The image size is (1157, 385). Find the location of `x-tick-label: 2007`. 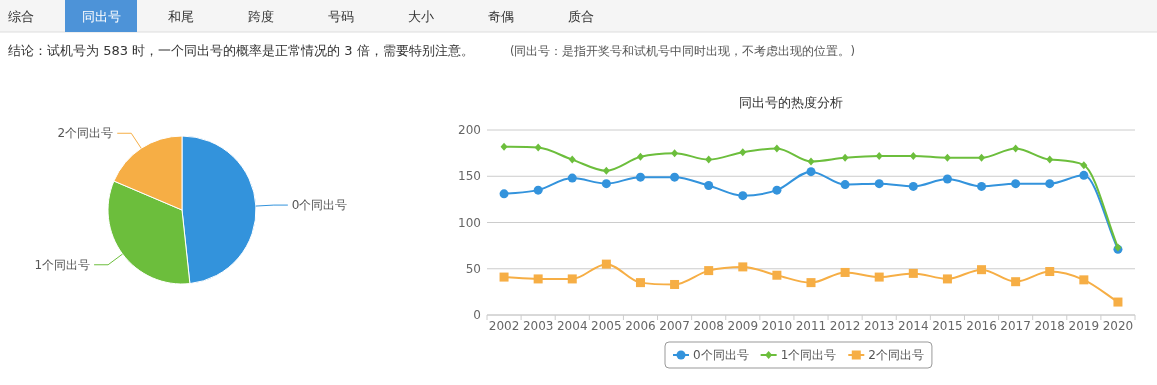

x-tick-label: 2007 is located at coordinates (674, 326).